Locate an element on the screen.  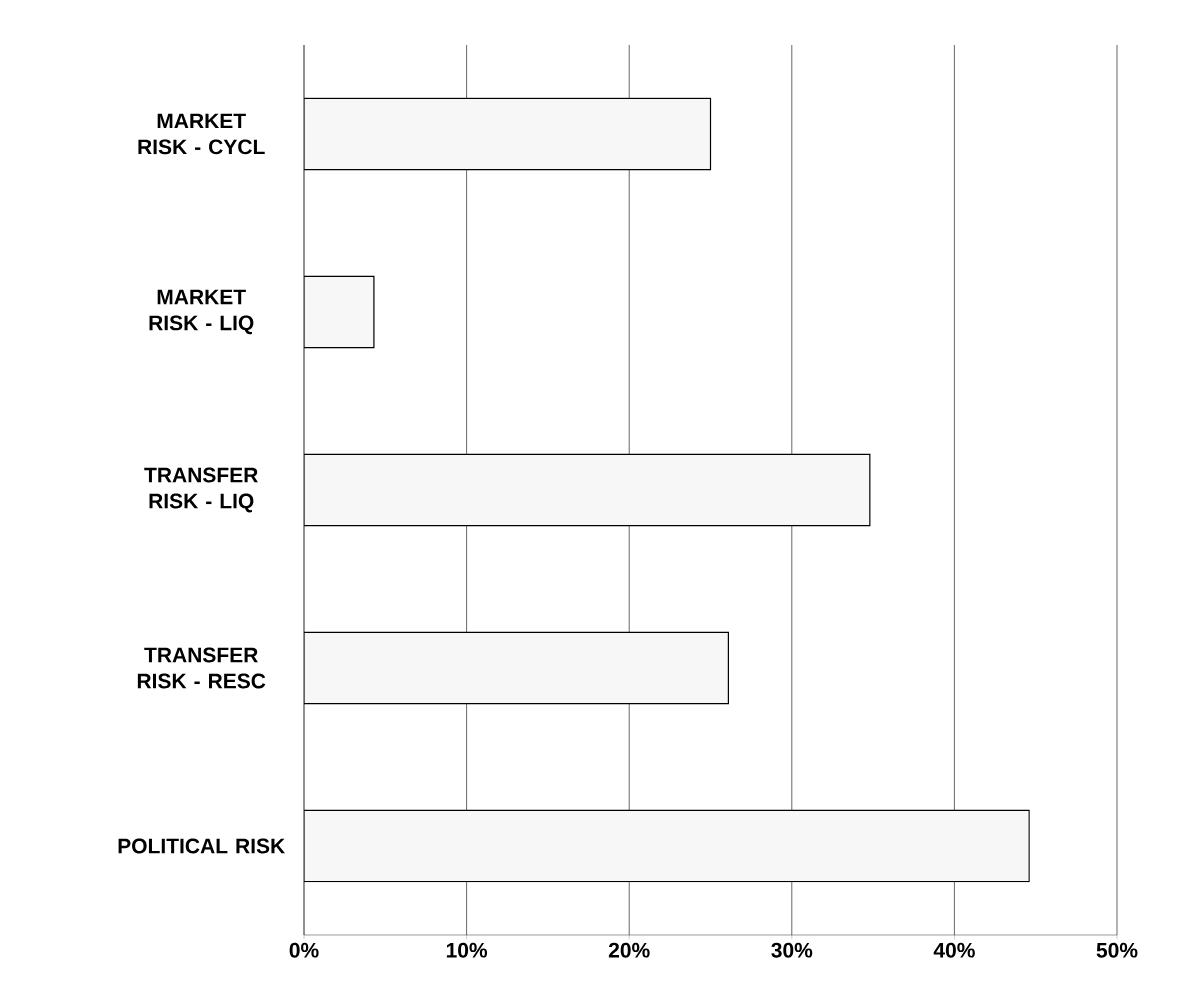
y-tick-label: POLITICAL RISK is located at coordinates (202, 846).